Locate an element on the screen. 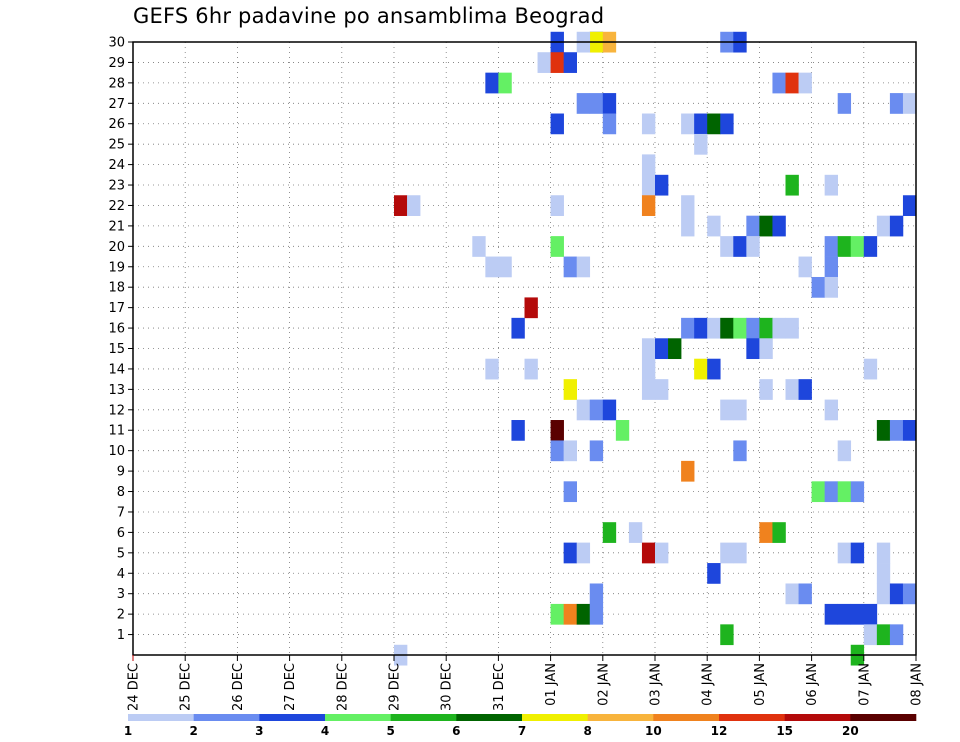  y-tick-label: 15 is located at coordinates (116, 349).